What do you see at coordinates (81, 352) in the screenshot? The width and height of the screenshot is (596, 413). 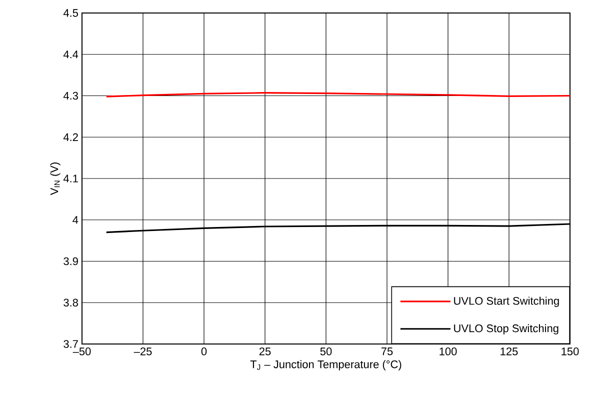 I see `x-tick-label: –50` at bounding box center [81, 352].